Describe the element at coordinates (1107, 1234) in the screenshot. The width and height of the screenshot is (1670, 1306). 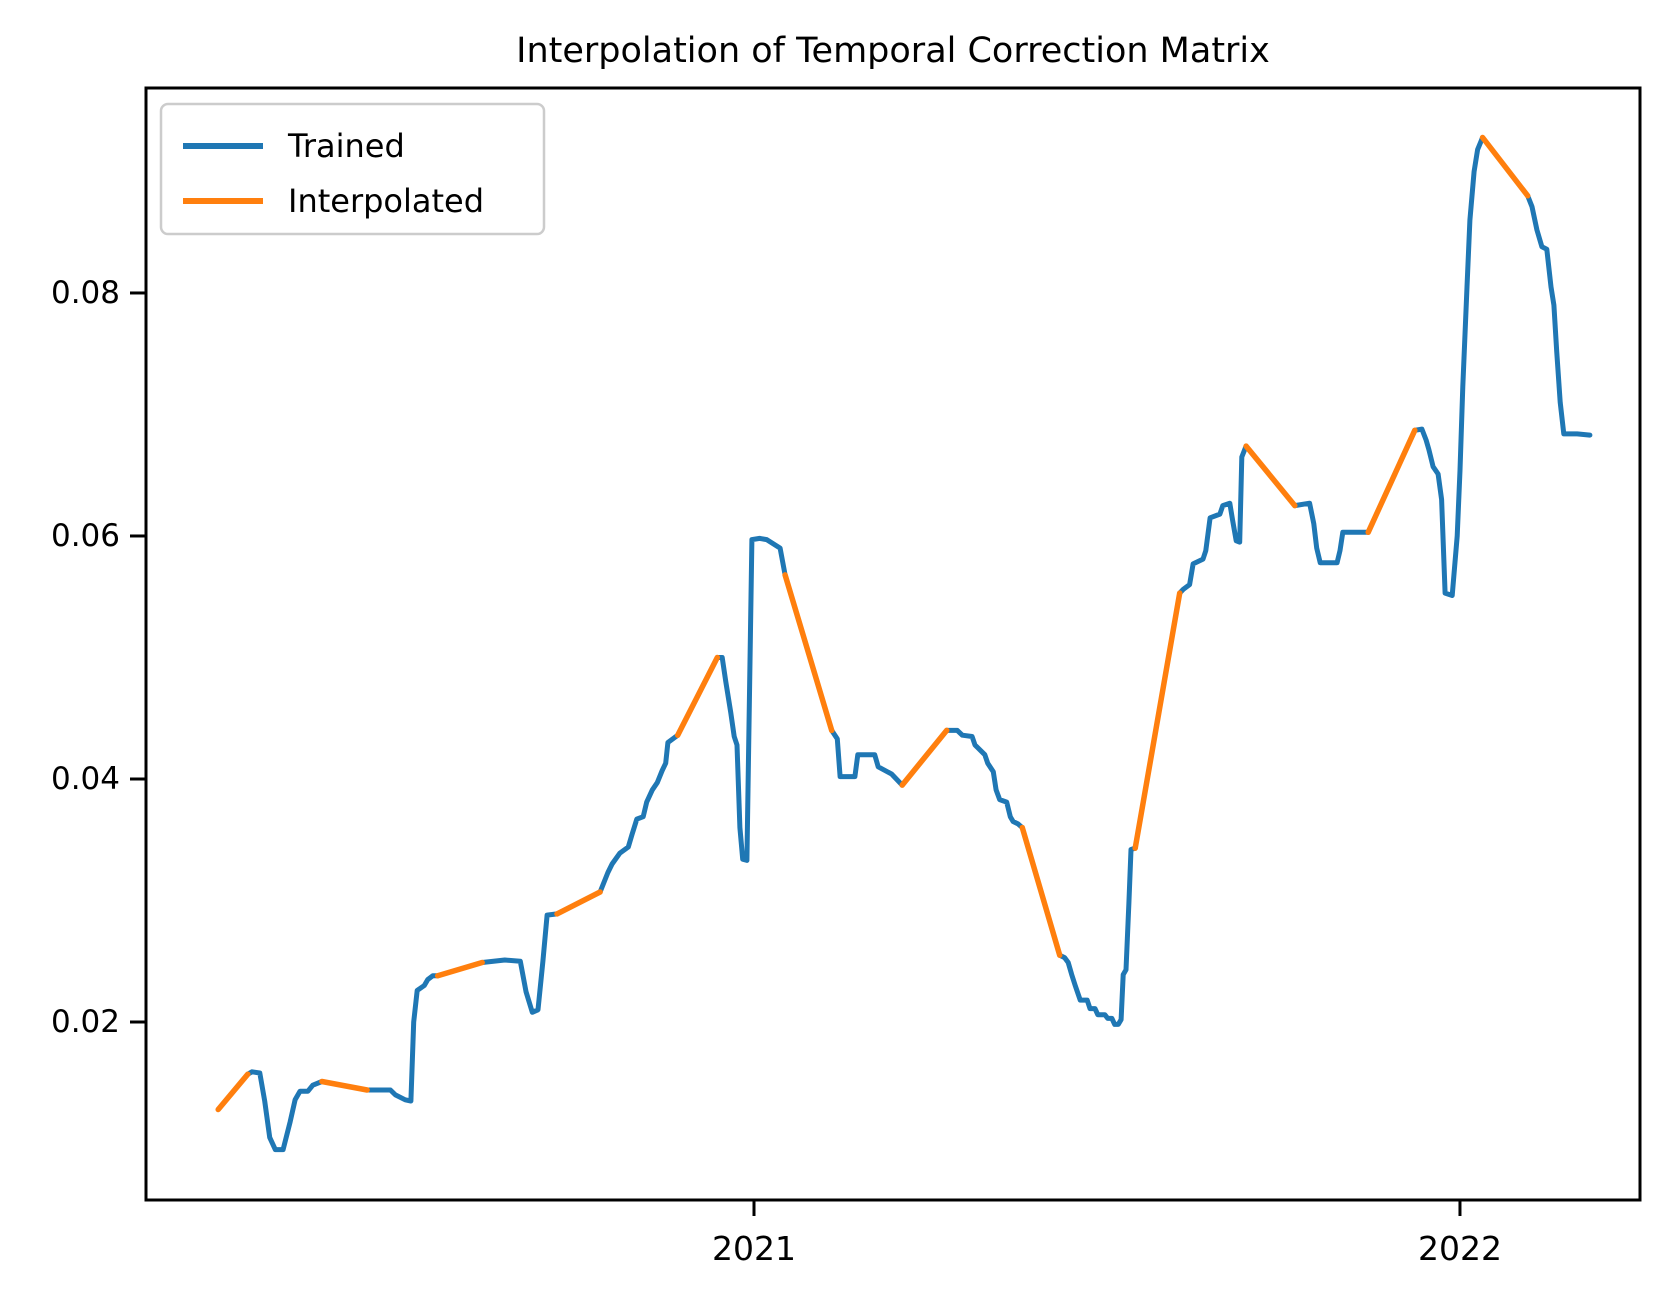
I see `x-axis: 2021 2022` at that location.